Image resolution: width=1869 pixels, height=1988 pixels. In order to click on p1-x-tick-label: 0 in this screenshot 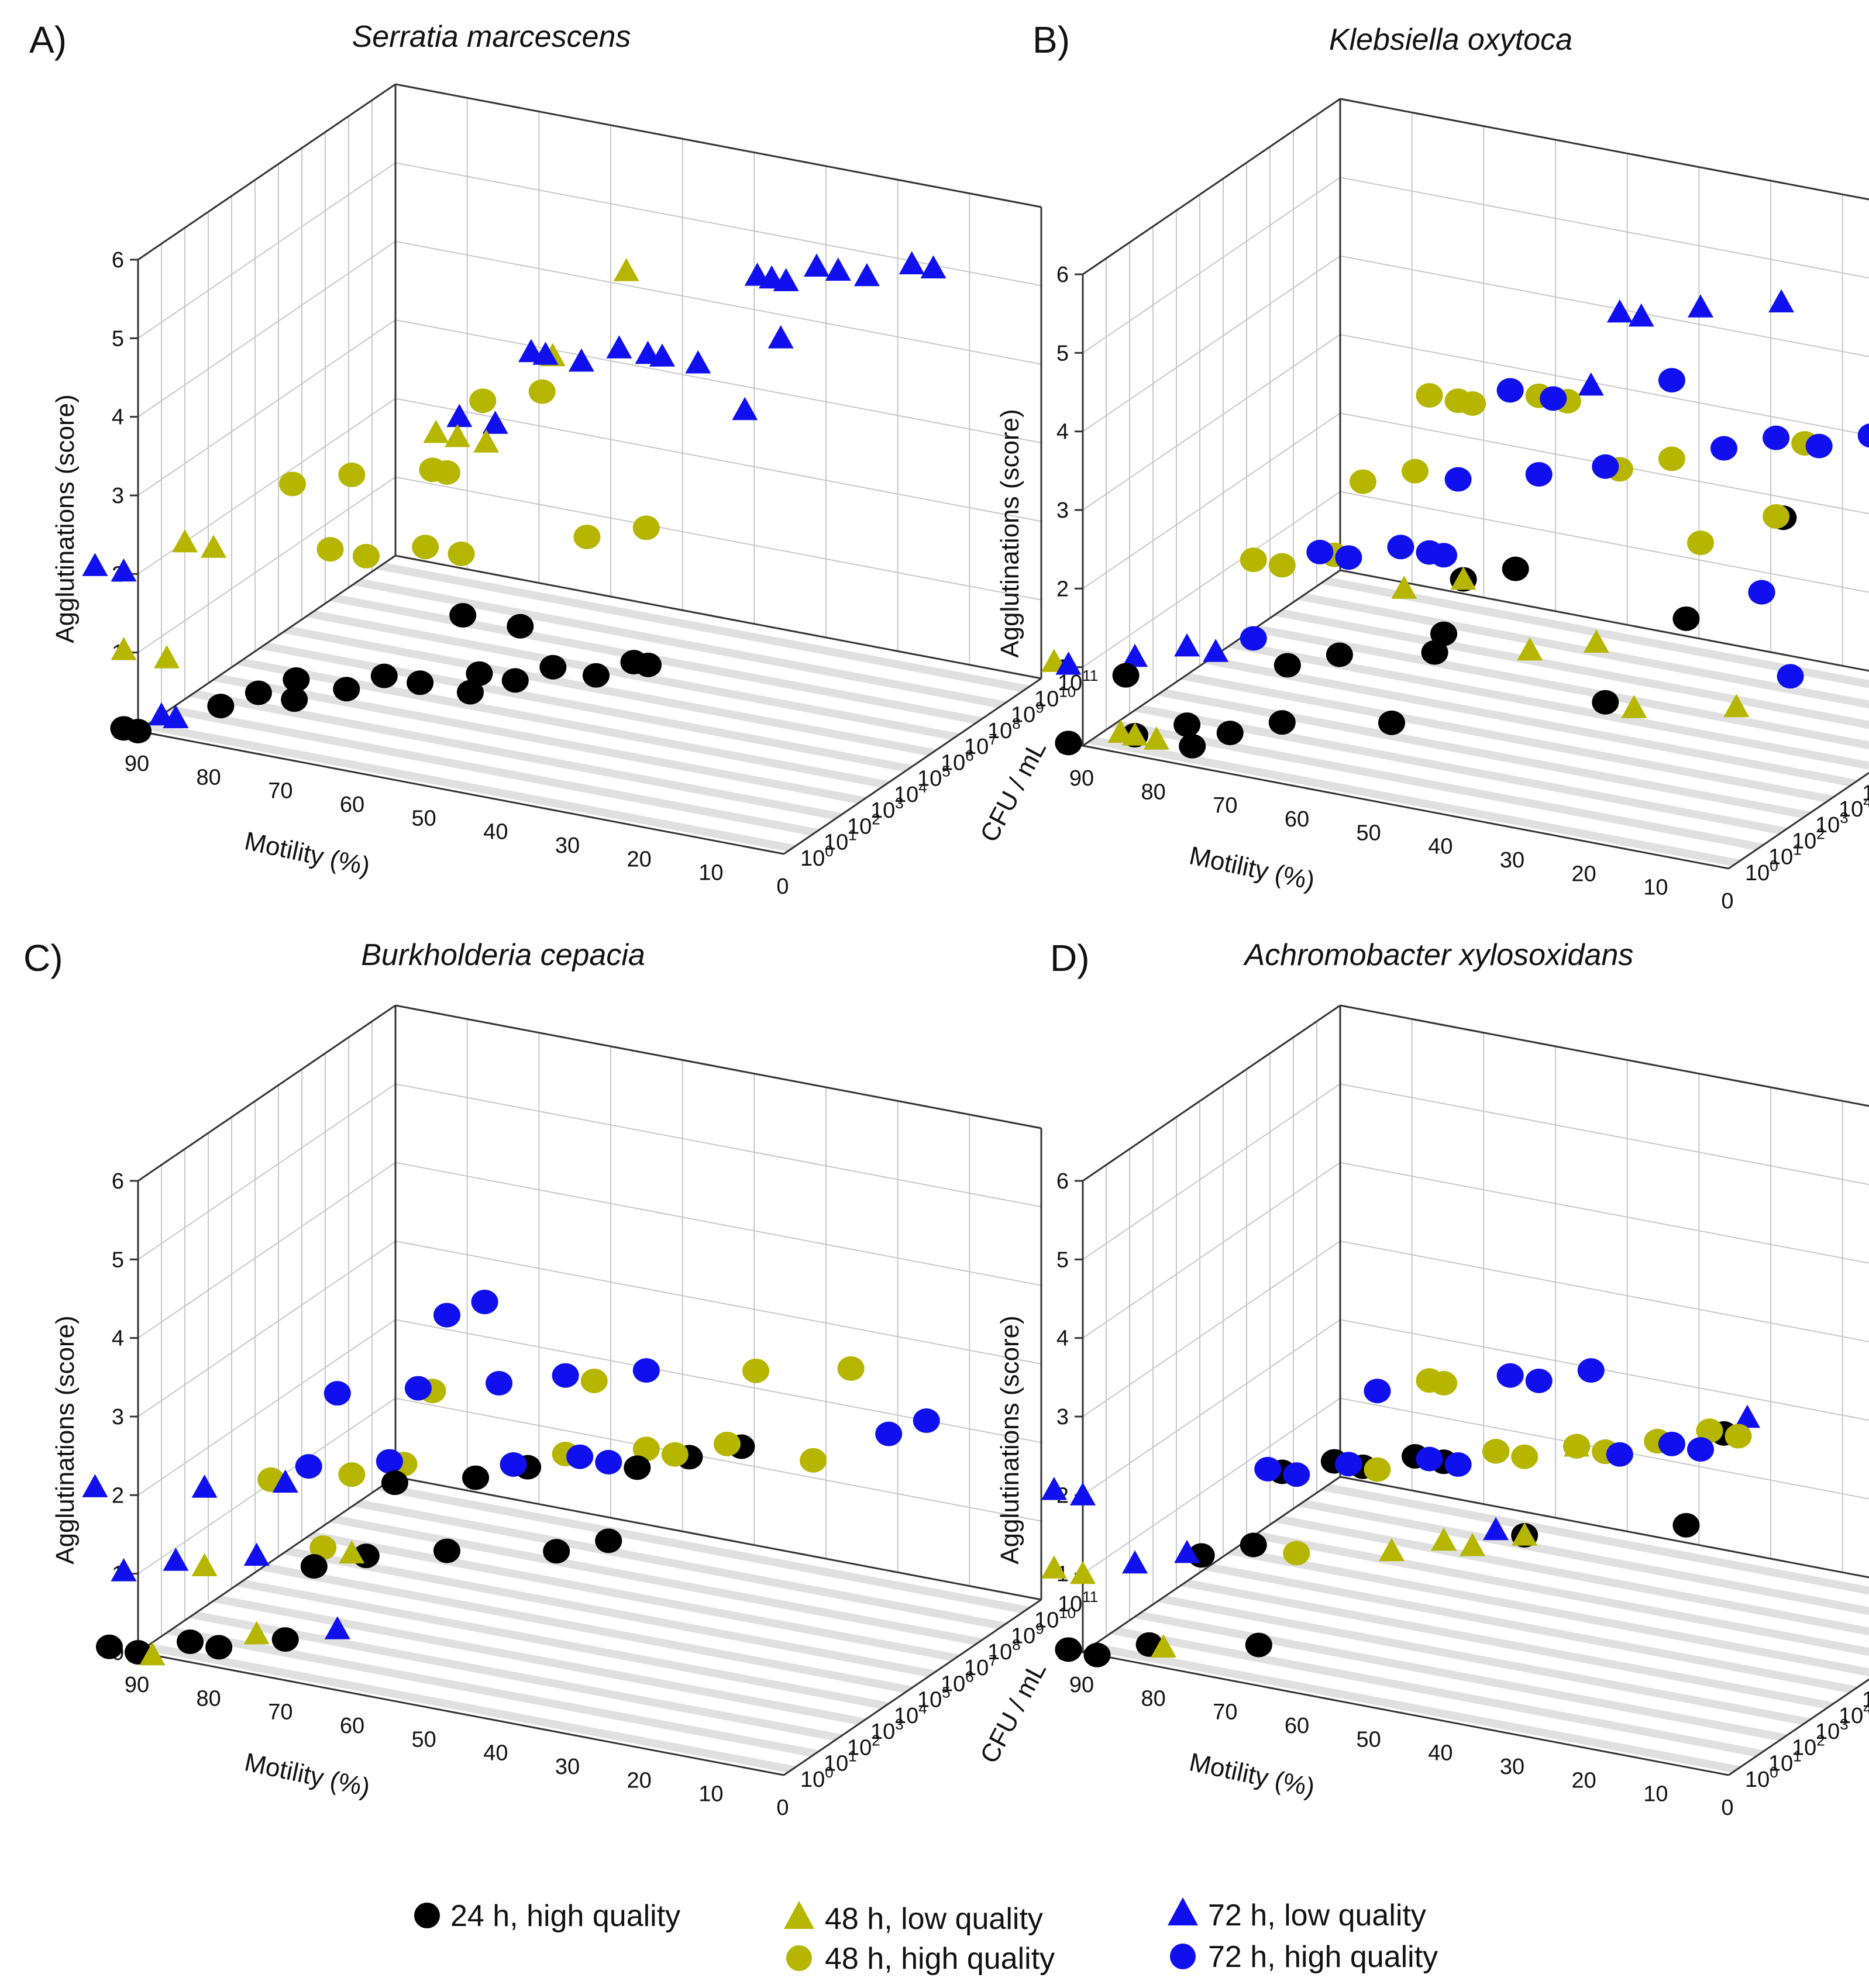, I will do `click(1727, 901)`.